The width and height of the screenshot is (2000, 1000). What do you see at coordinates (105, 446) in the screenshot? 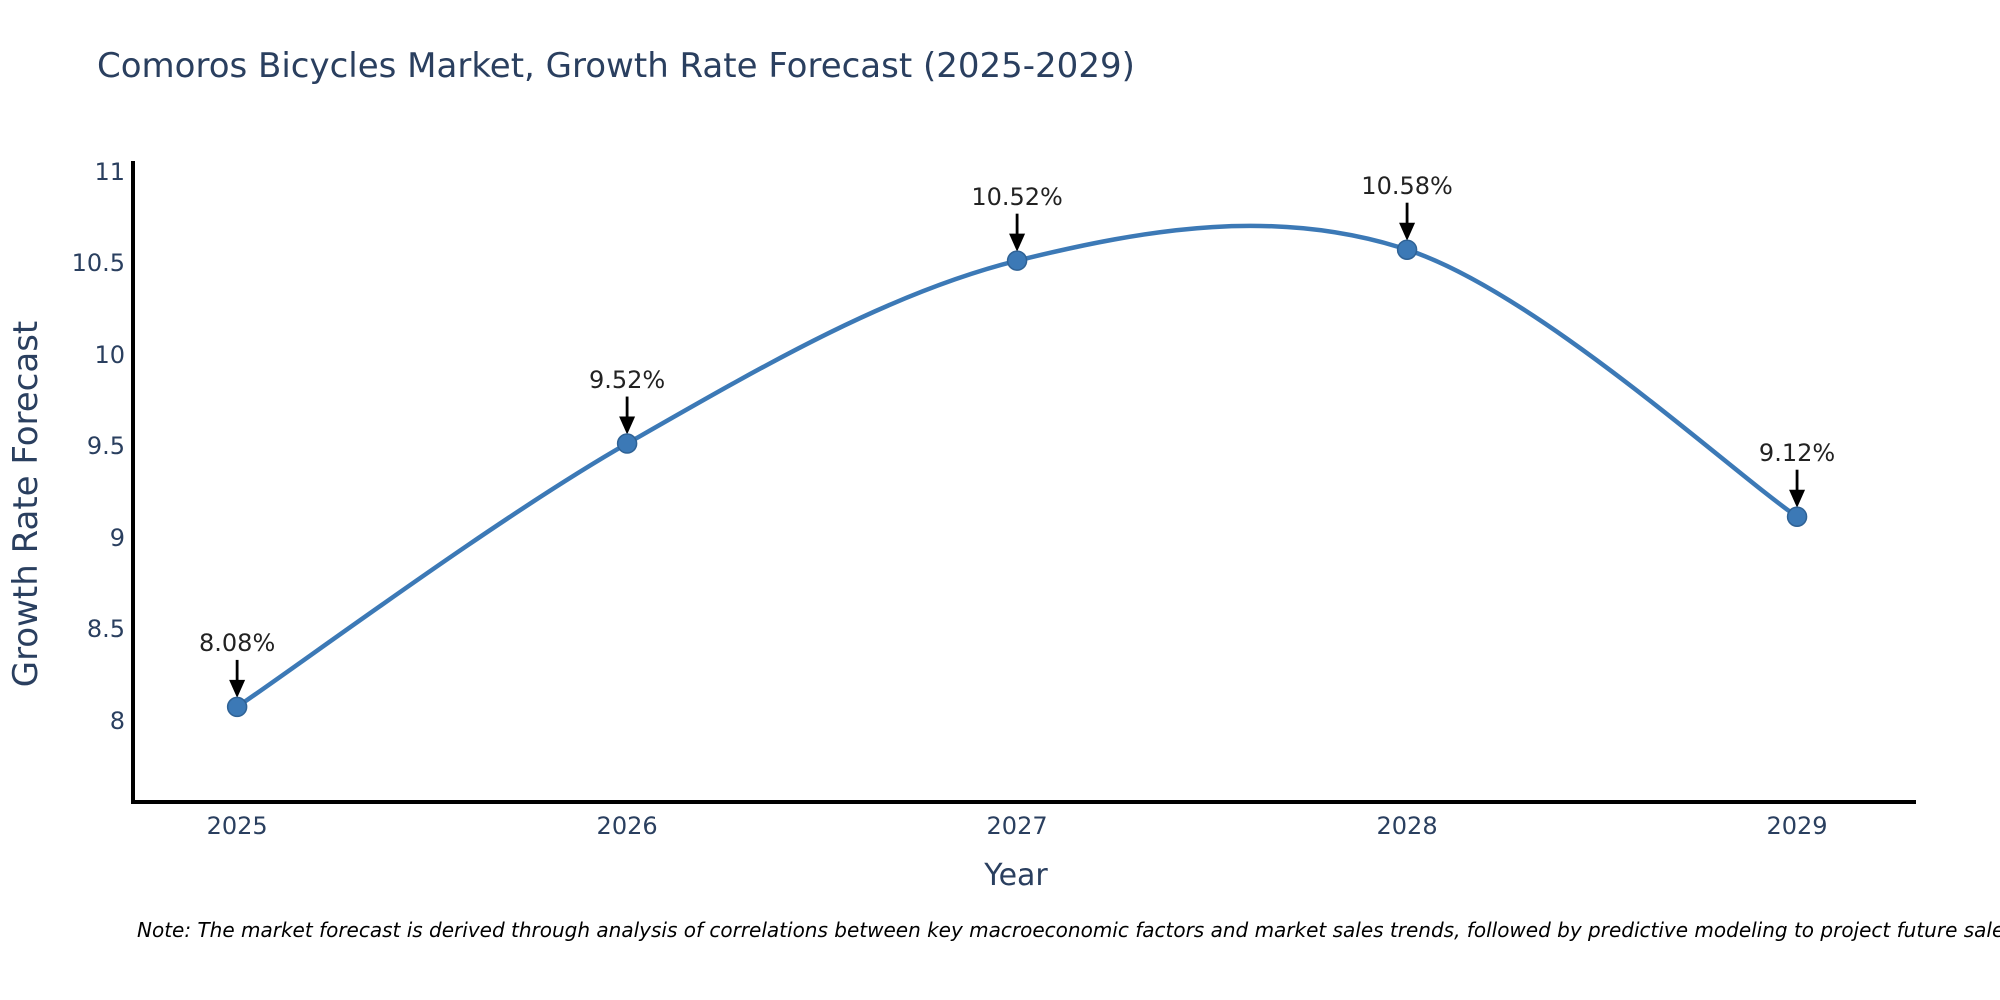
I see `y-tick-label: 9.5` at bounding box center [105, 446].